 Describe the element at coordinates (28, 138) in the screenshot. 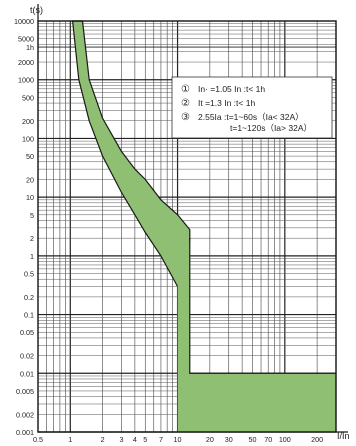

I see `y-tick-label: 100` at that location.